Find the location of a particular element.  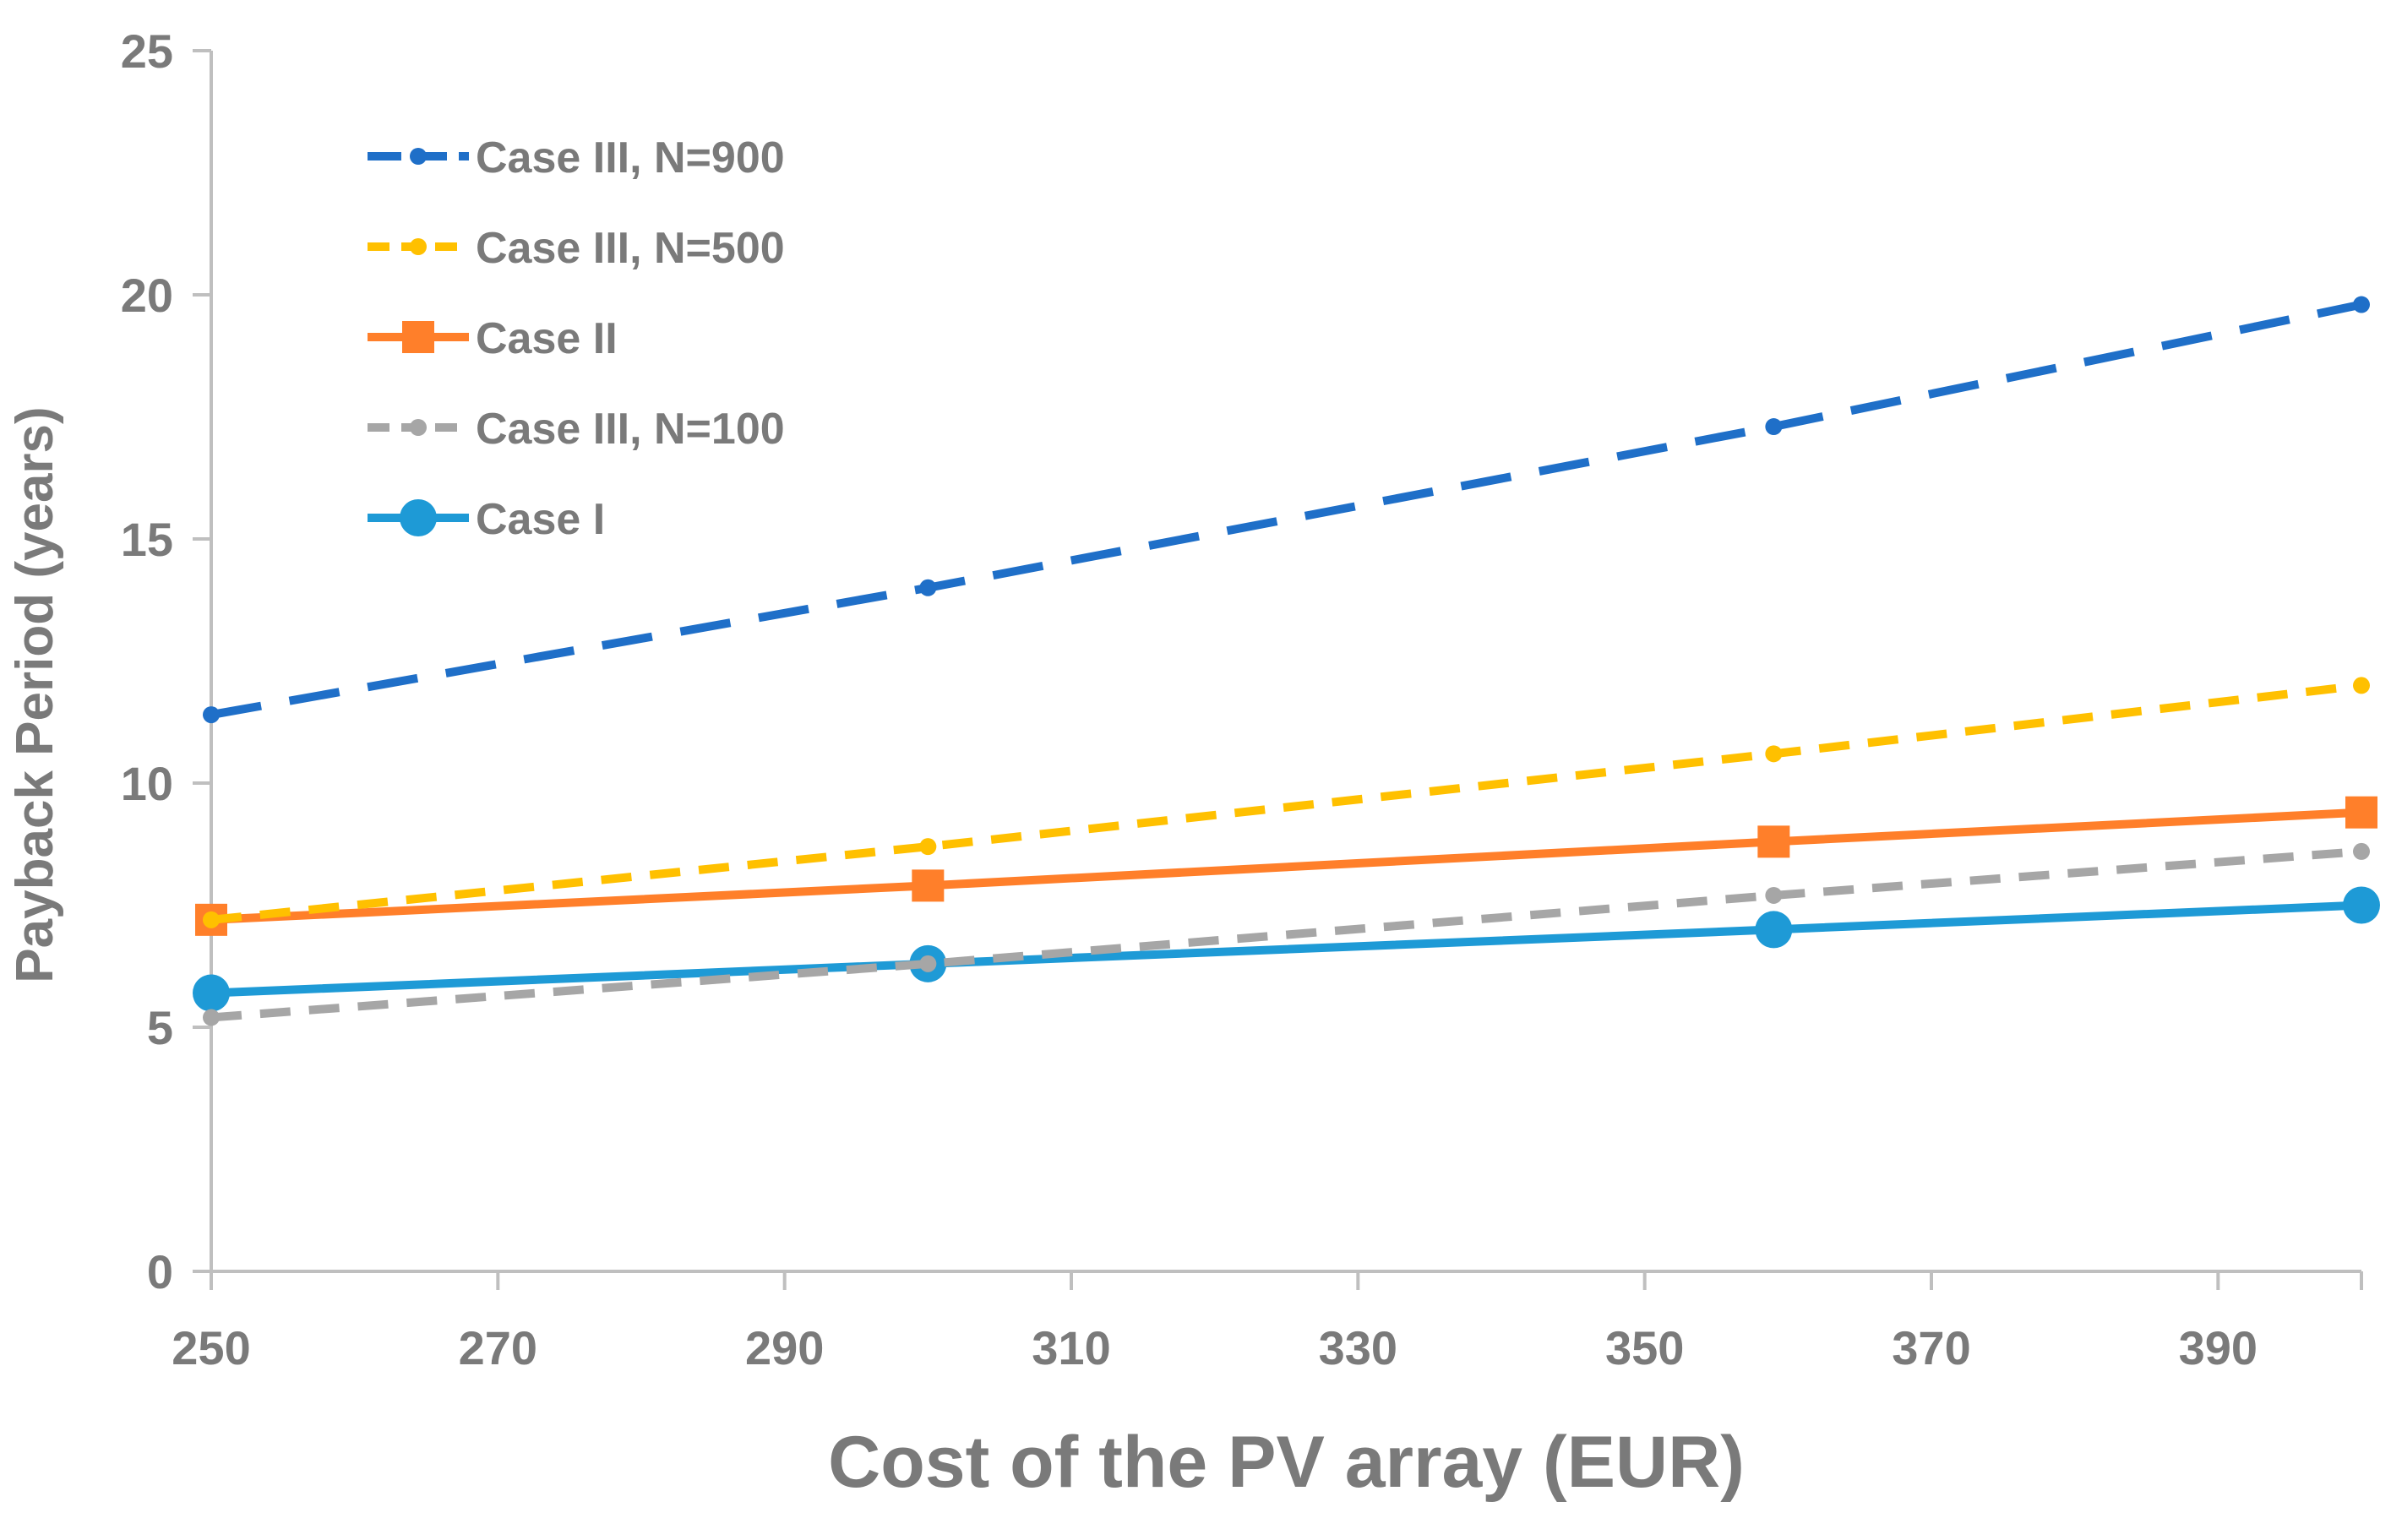

series-line-case-i is located at coordinates (1286, 949).